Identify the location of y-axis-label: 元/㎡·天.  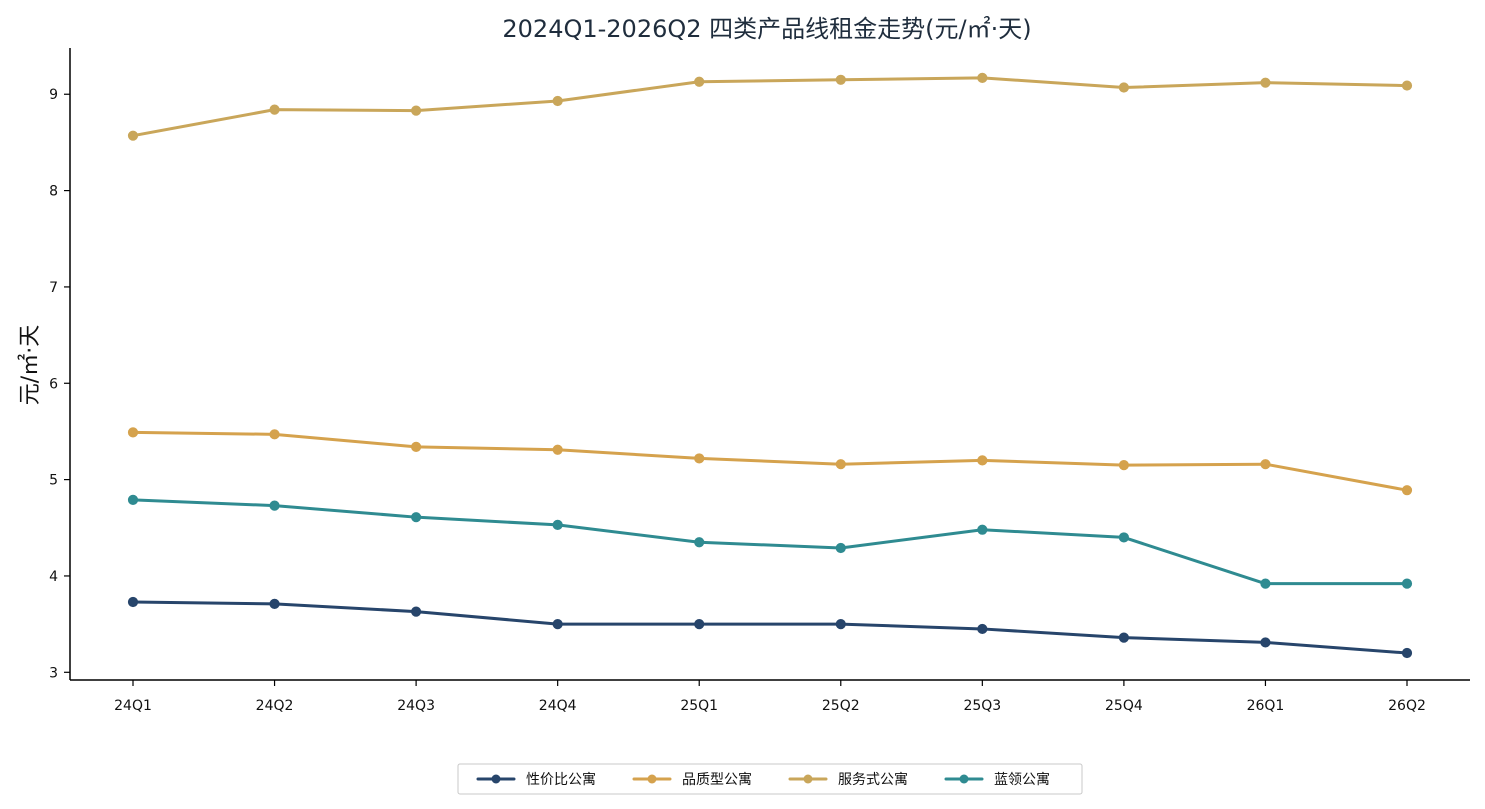
(30, 365).